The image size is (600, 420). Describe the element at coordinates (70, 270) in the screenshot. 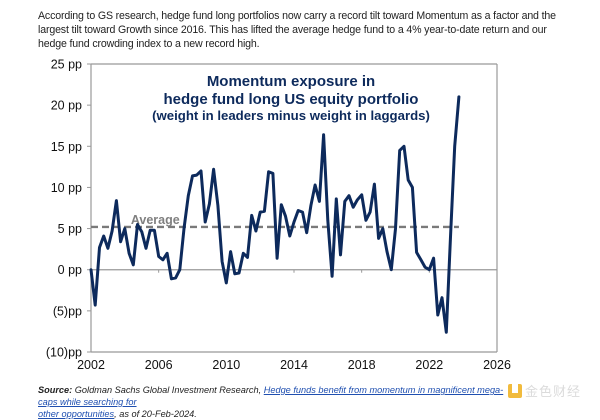

I see `y-tick-label: 0 pp` at that location.